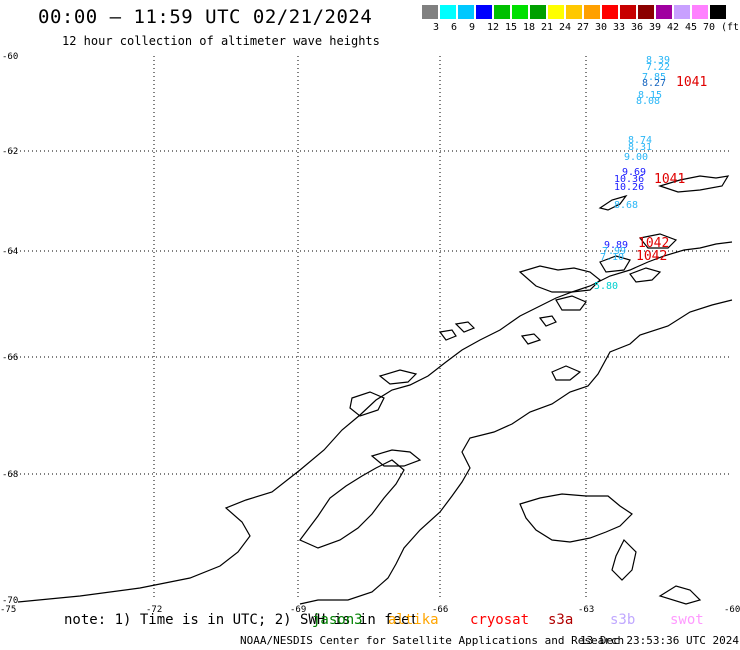 The width and height of the screenshot is (740, 650). Describe the element at coordinates (640, 140) in the screenshot. I see `wave-height-label: 8.74` at that location.